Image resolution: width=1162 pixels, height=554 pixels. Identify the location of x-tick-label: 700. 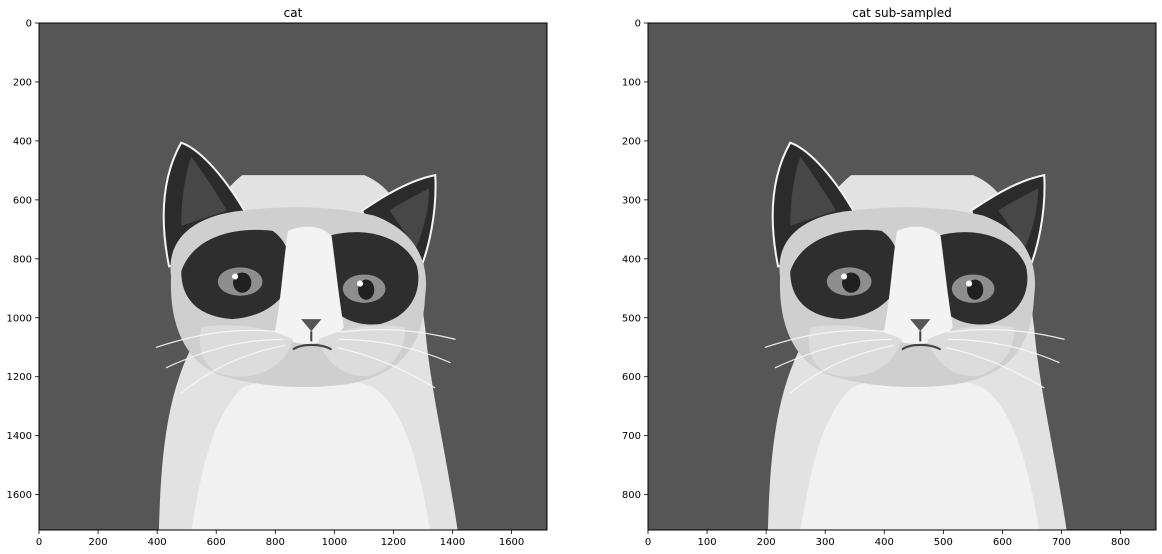
(1061, 542).